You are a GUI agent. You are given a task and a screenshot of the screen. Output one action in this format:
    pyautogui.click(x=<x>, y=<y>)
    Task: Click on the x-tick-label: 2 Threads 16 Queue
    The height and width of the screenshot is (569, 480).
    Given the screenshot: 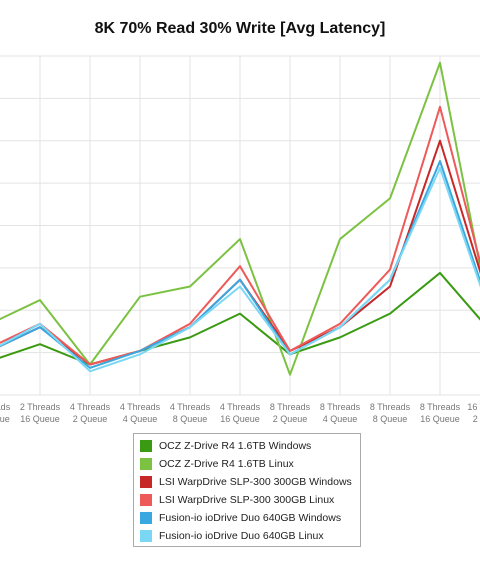 What is the action you would take?
    pyautogui.click(x=40, y=413)
    